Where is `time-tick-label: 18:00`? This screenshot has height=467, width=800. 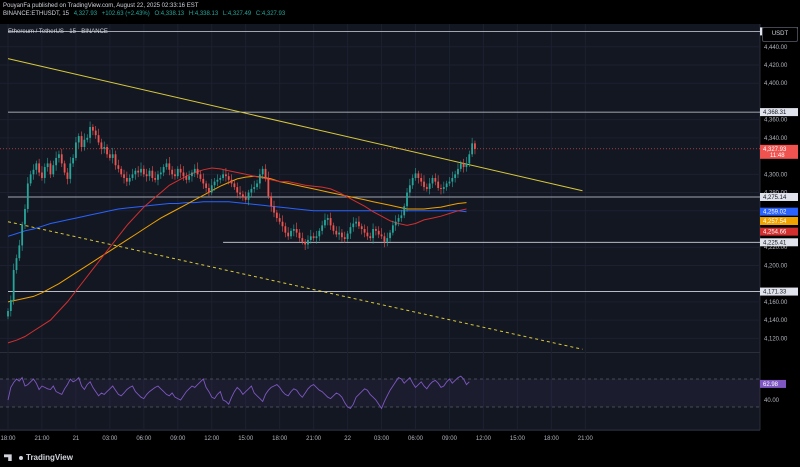 time-tick-label: 18:00 is located at coordinates (552, 439).